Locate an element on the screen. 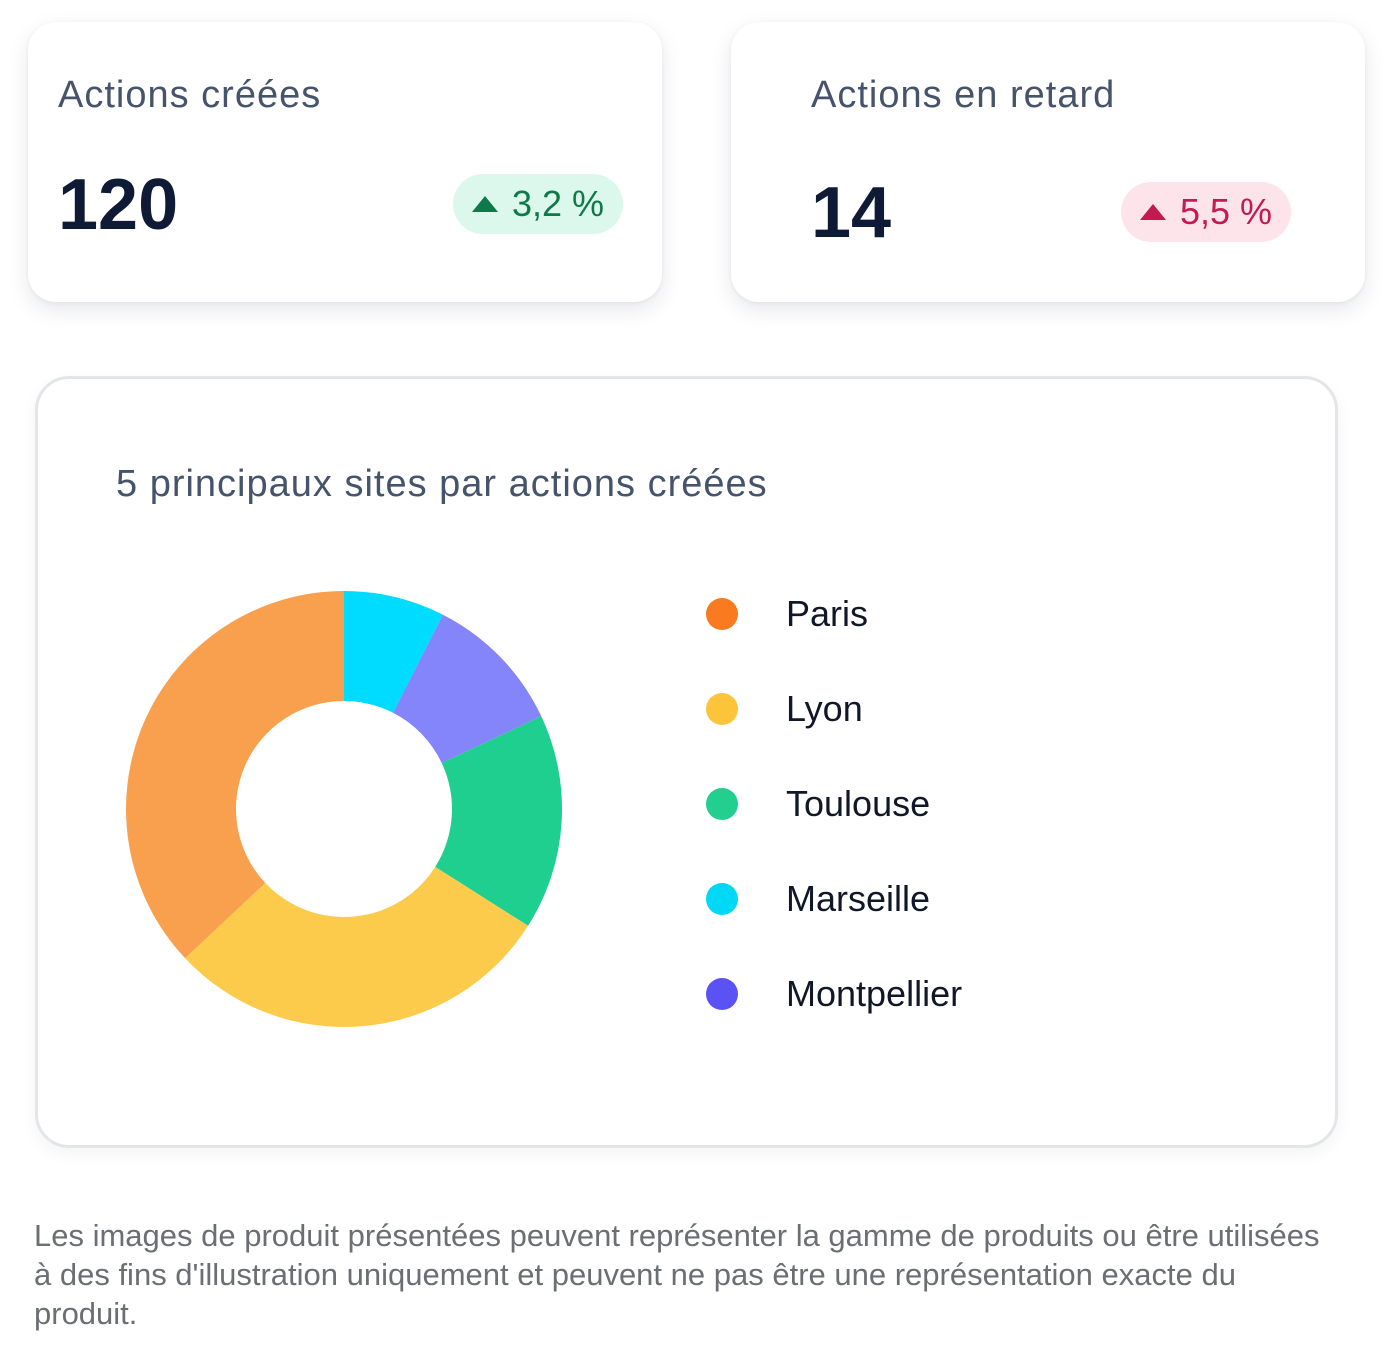 The image size is (1393, 1372). kpi-title: Actions en retard is located at coordinates (963, 95).